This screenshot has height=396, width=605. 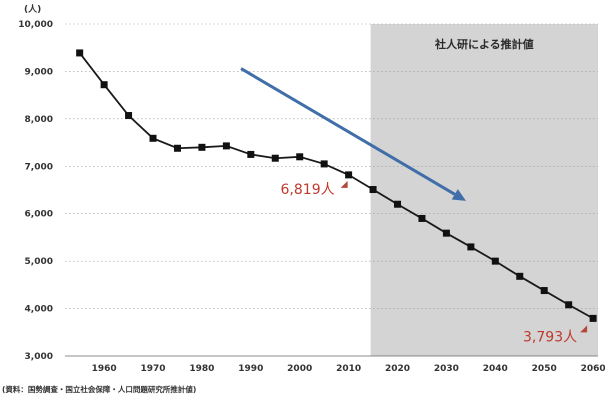 I want to click on x-tick-label: 2050, so click(x=544, y=369).